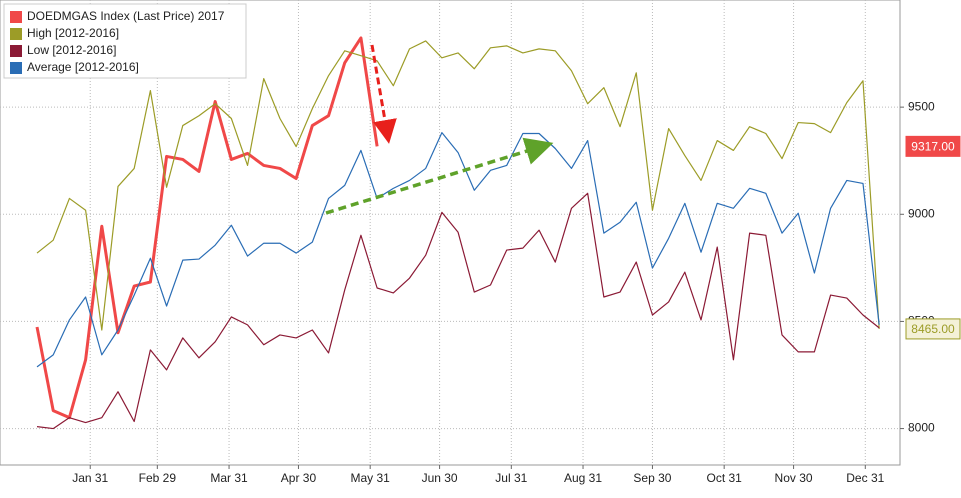  I want to click on legend-box, so click(125, 41).